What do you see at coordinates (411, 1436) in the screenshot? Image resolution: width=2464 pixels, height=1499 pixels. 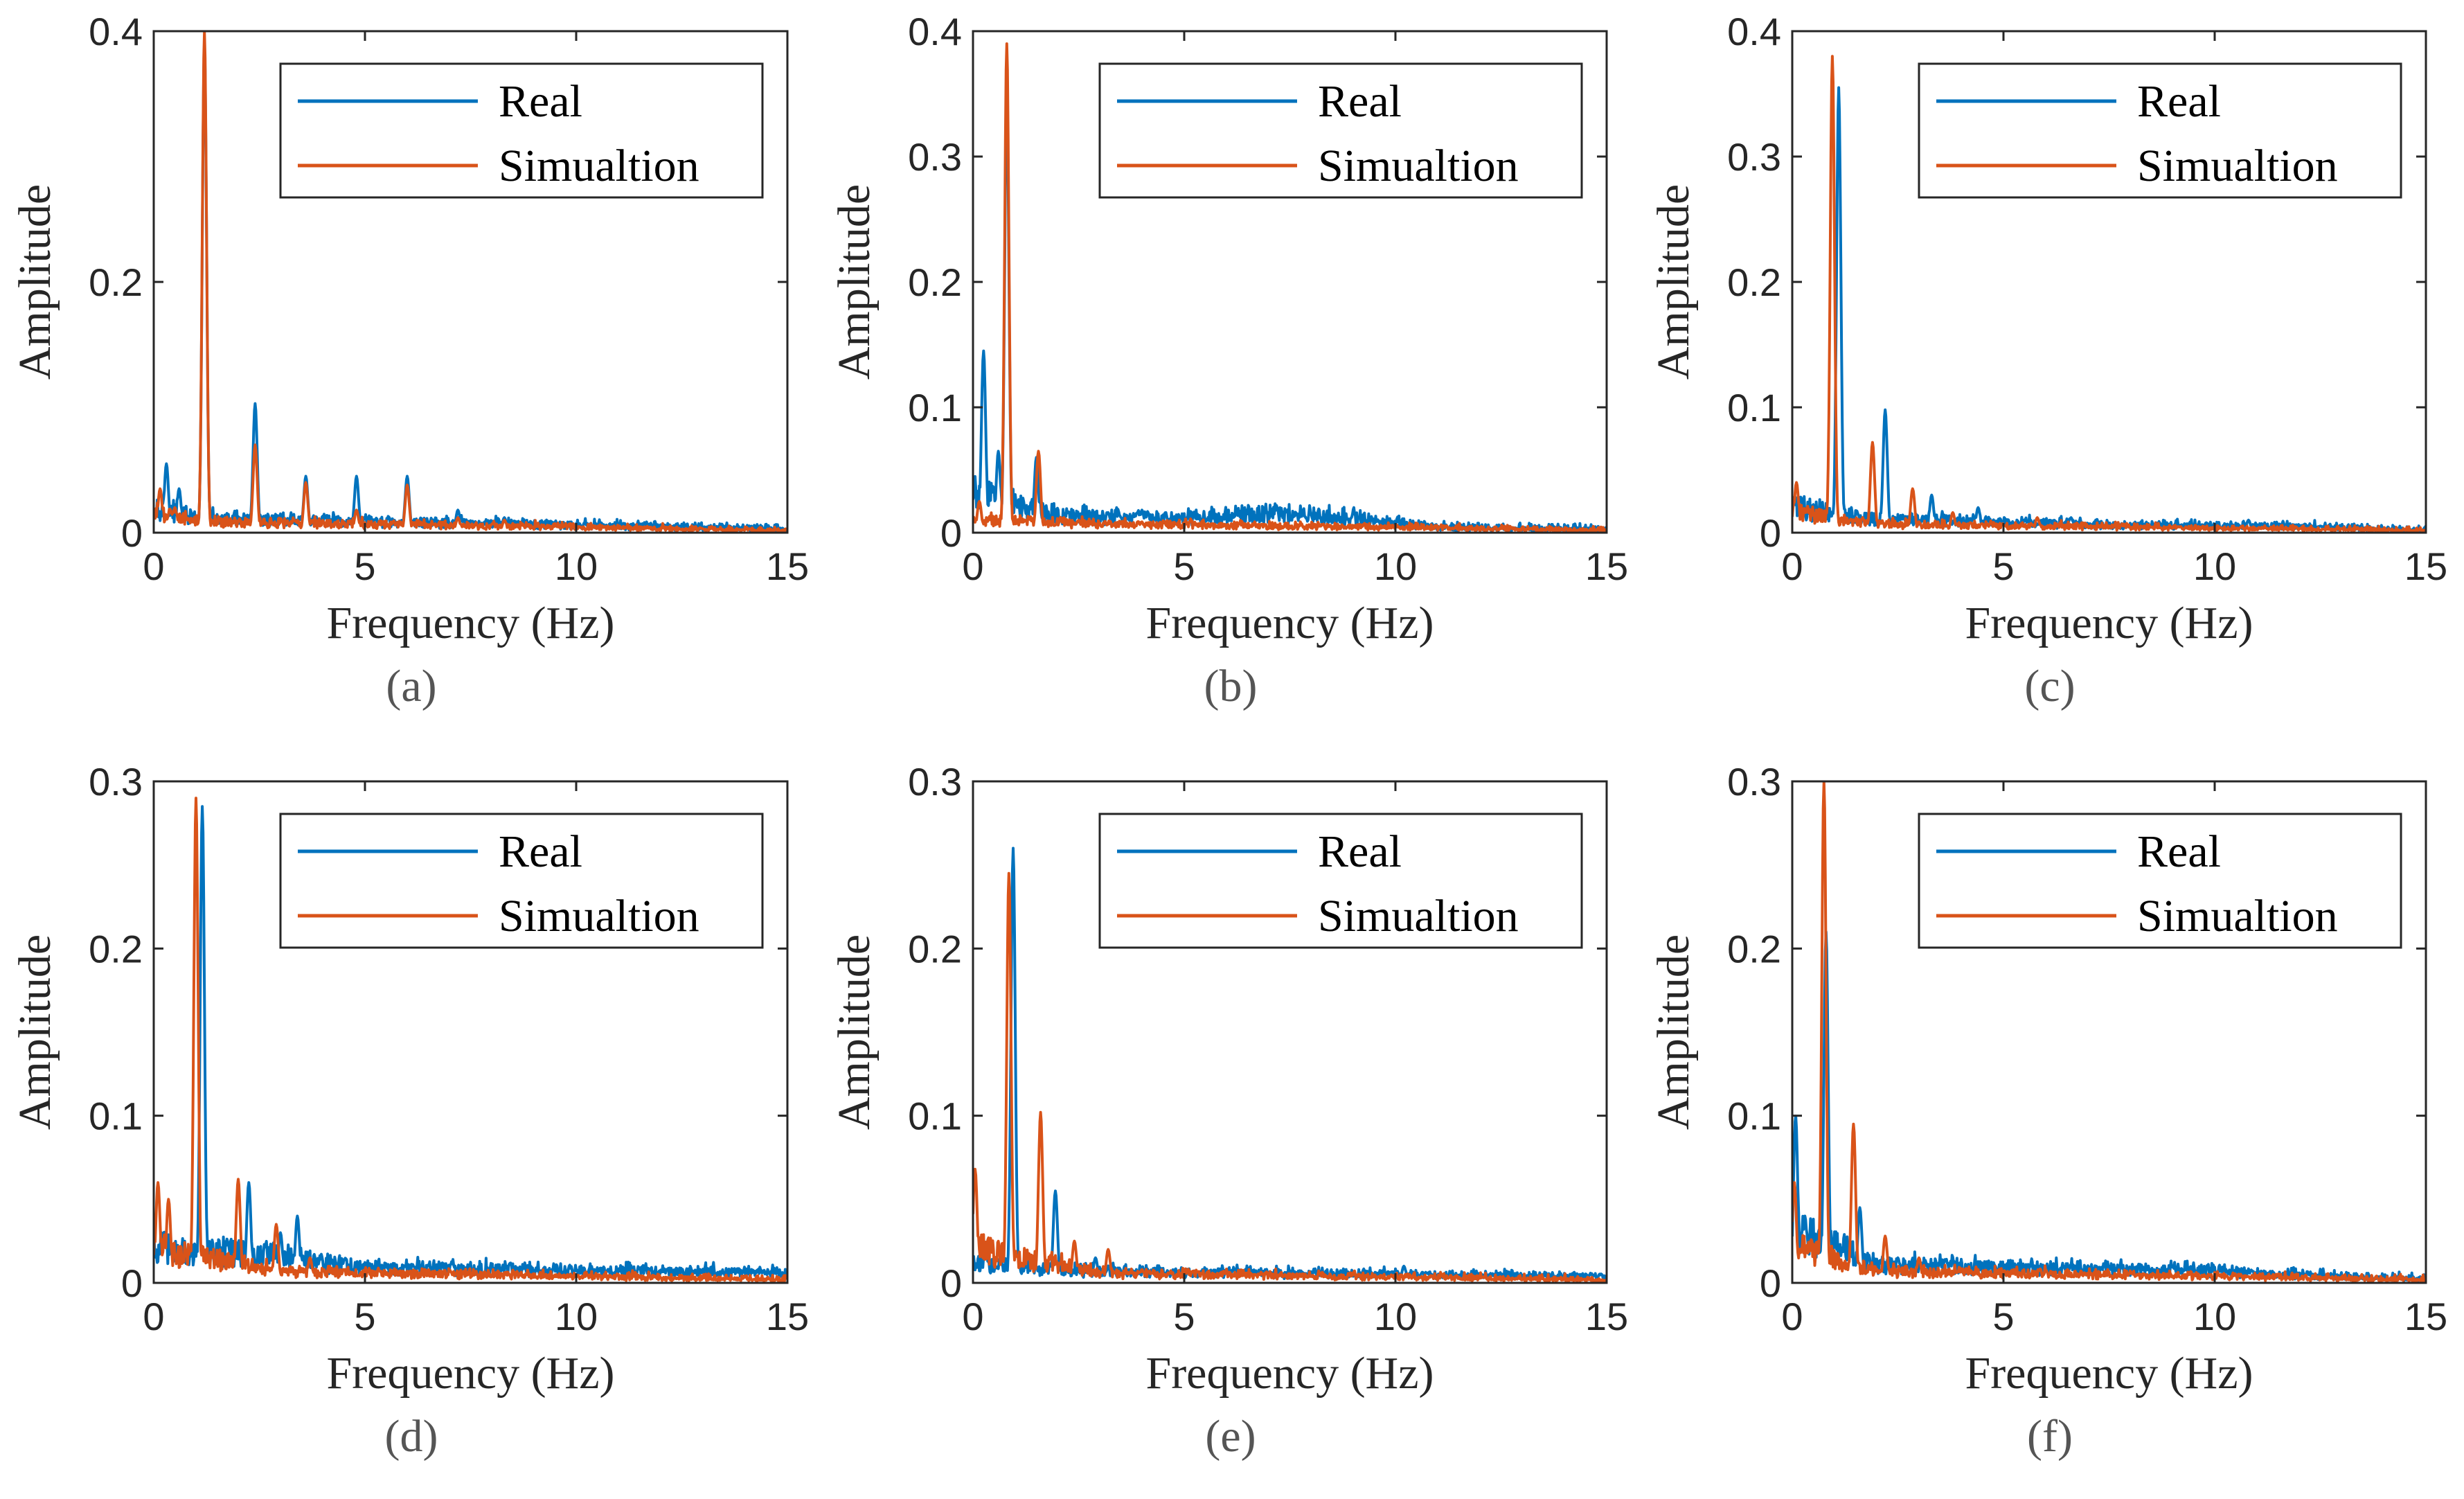 I see `panel-caption: (d)` at bounding box center [411, 1436].